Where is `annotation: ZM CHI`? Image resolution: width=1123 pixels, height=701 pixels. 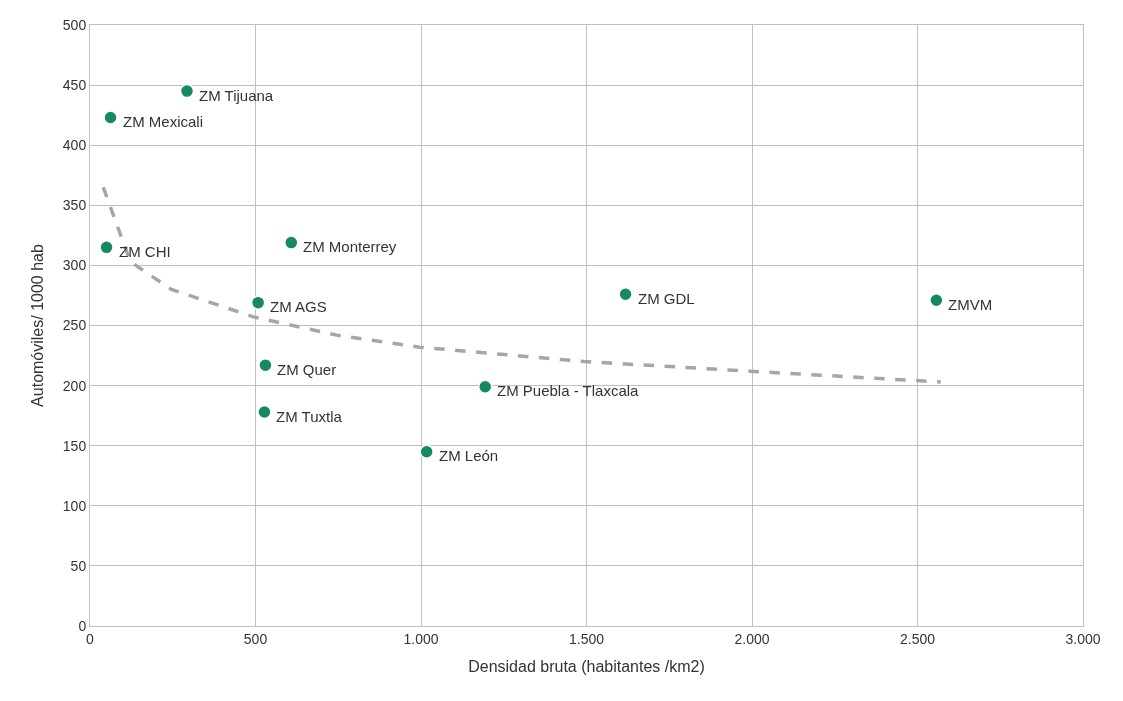
annotation: ZM CHI is located at coordinates (145, 251).